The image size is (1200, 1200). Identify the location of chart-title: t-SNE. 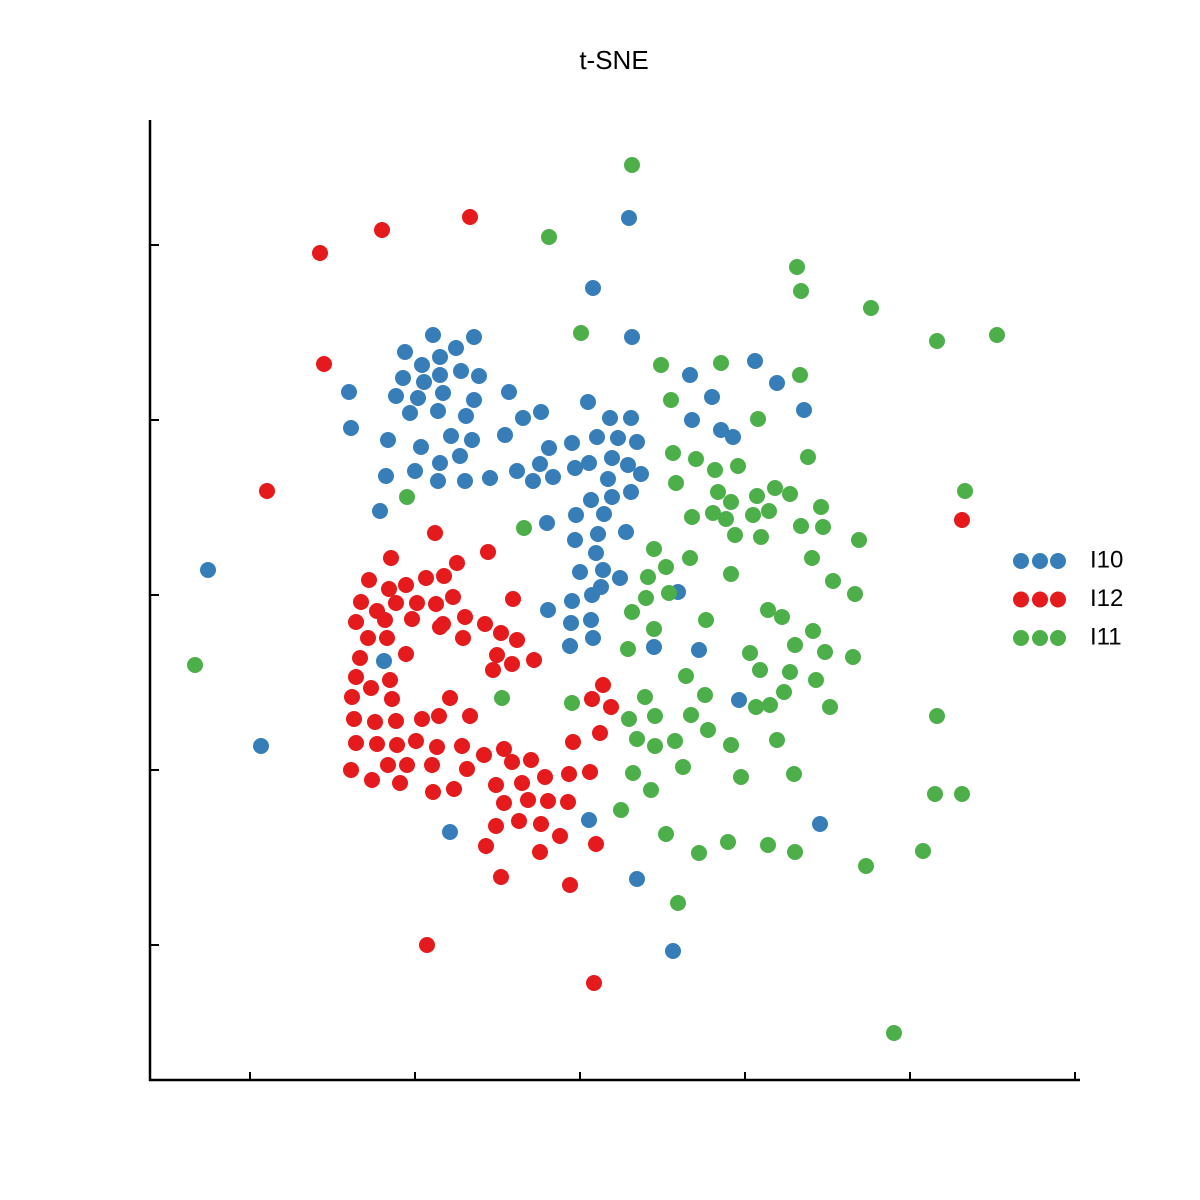
(613, 60).